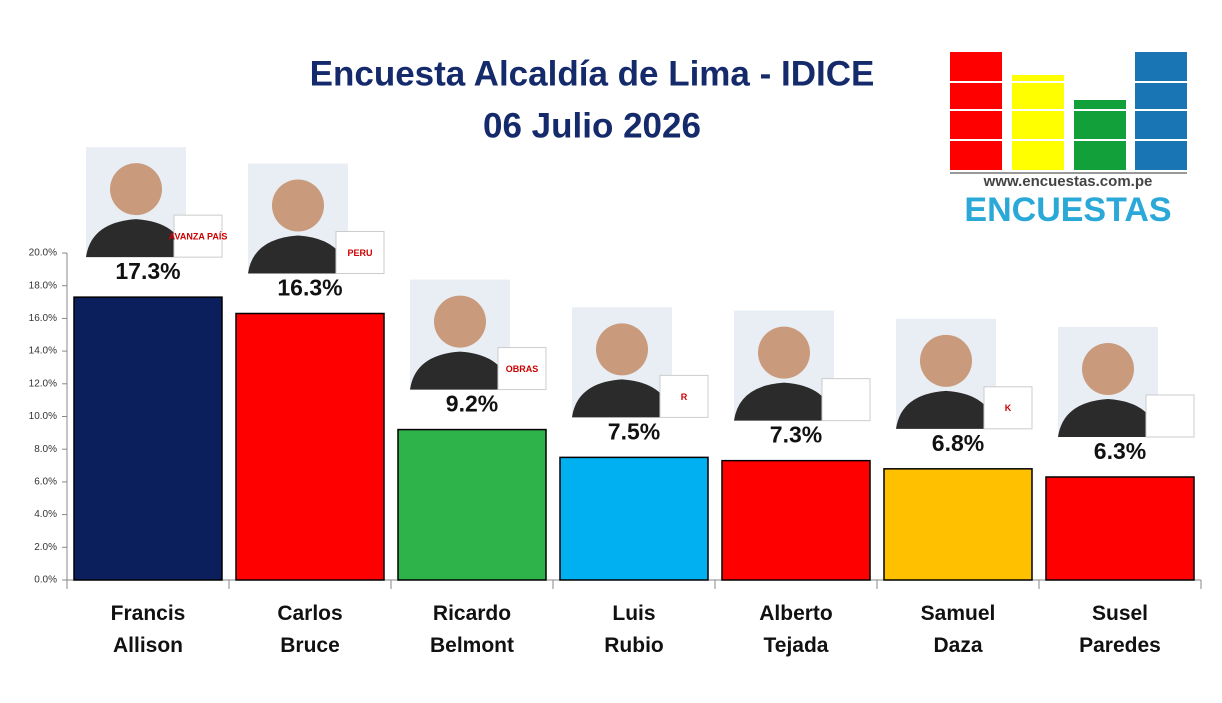  What do you see at coordinates (472, 645) in the screenshot?
I see `x-tick-line: Belmont` at bounding box center [472, 645].